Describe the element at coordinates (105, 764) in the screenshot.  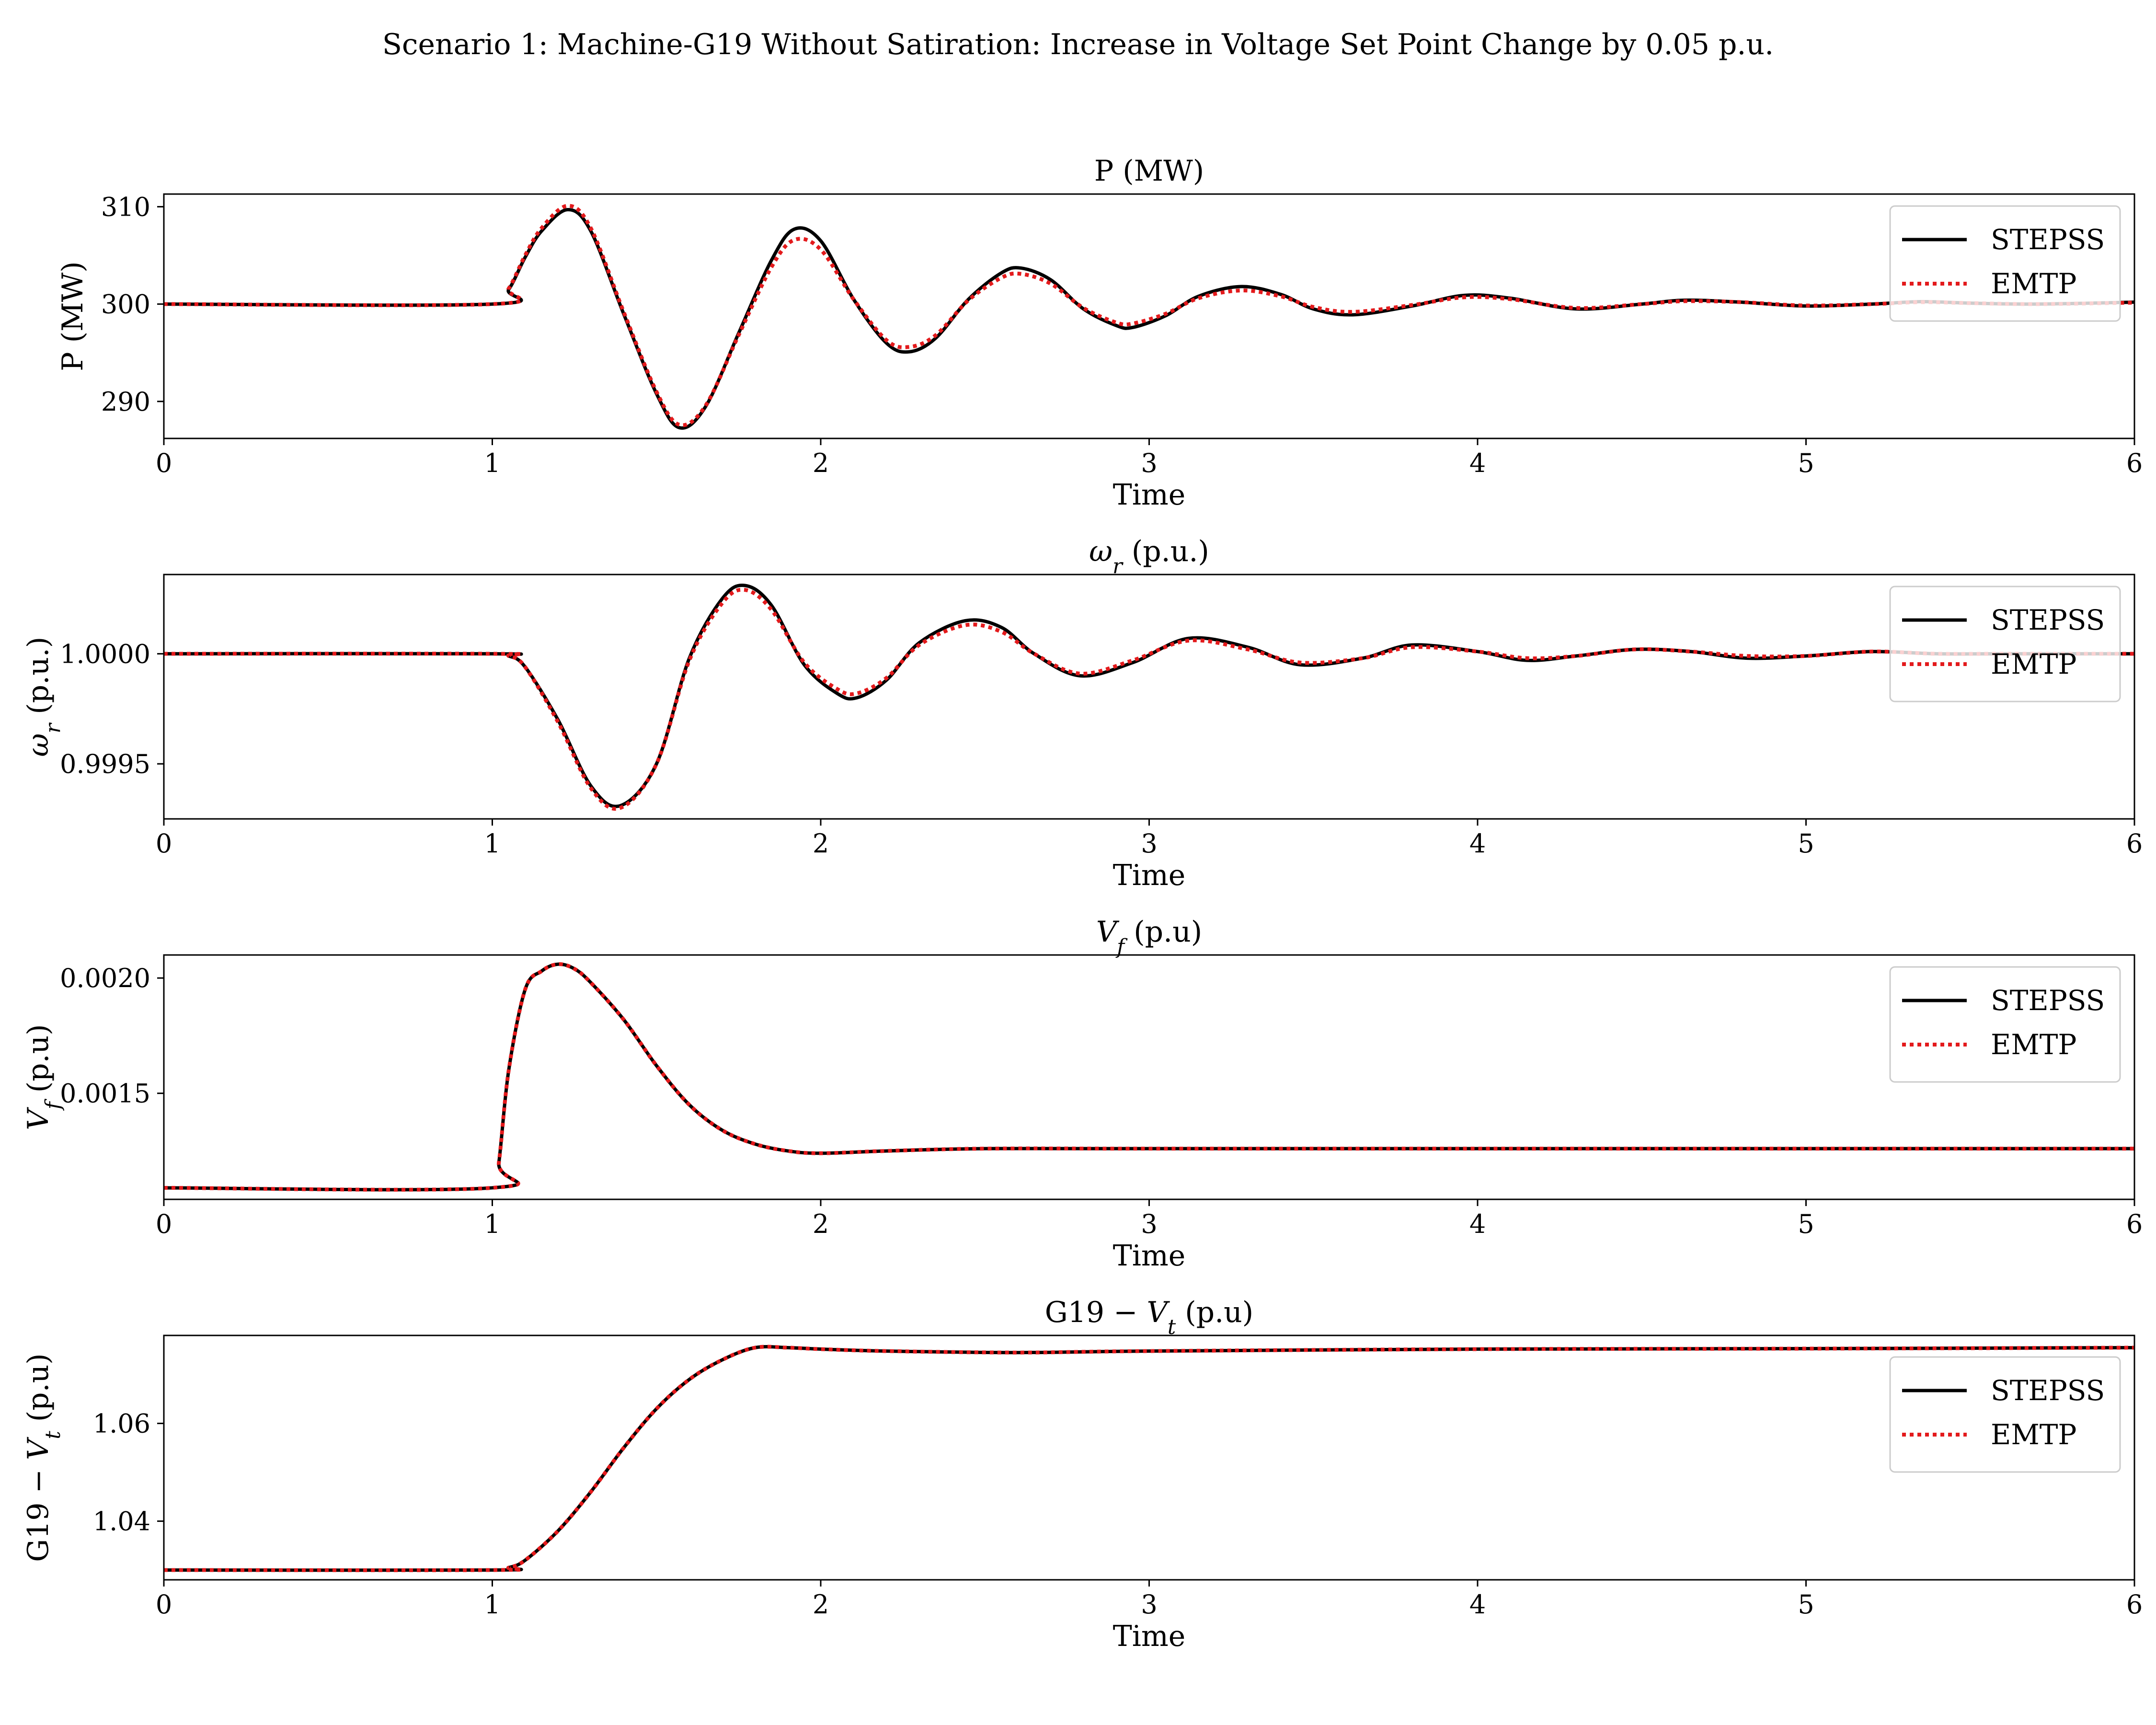
I see `y-tick-label: 0.9995` at that location.